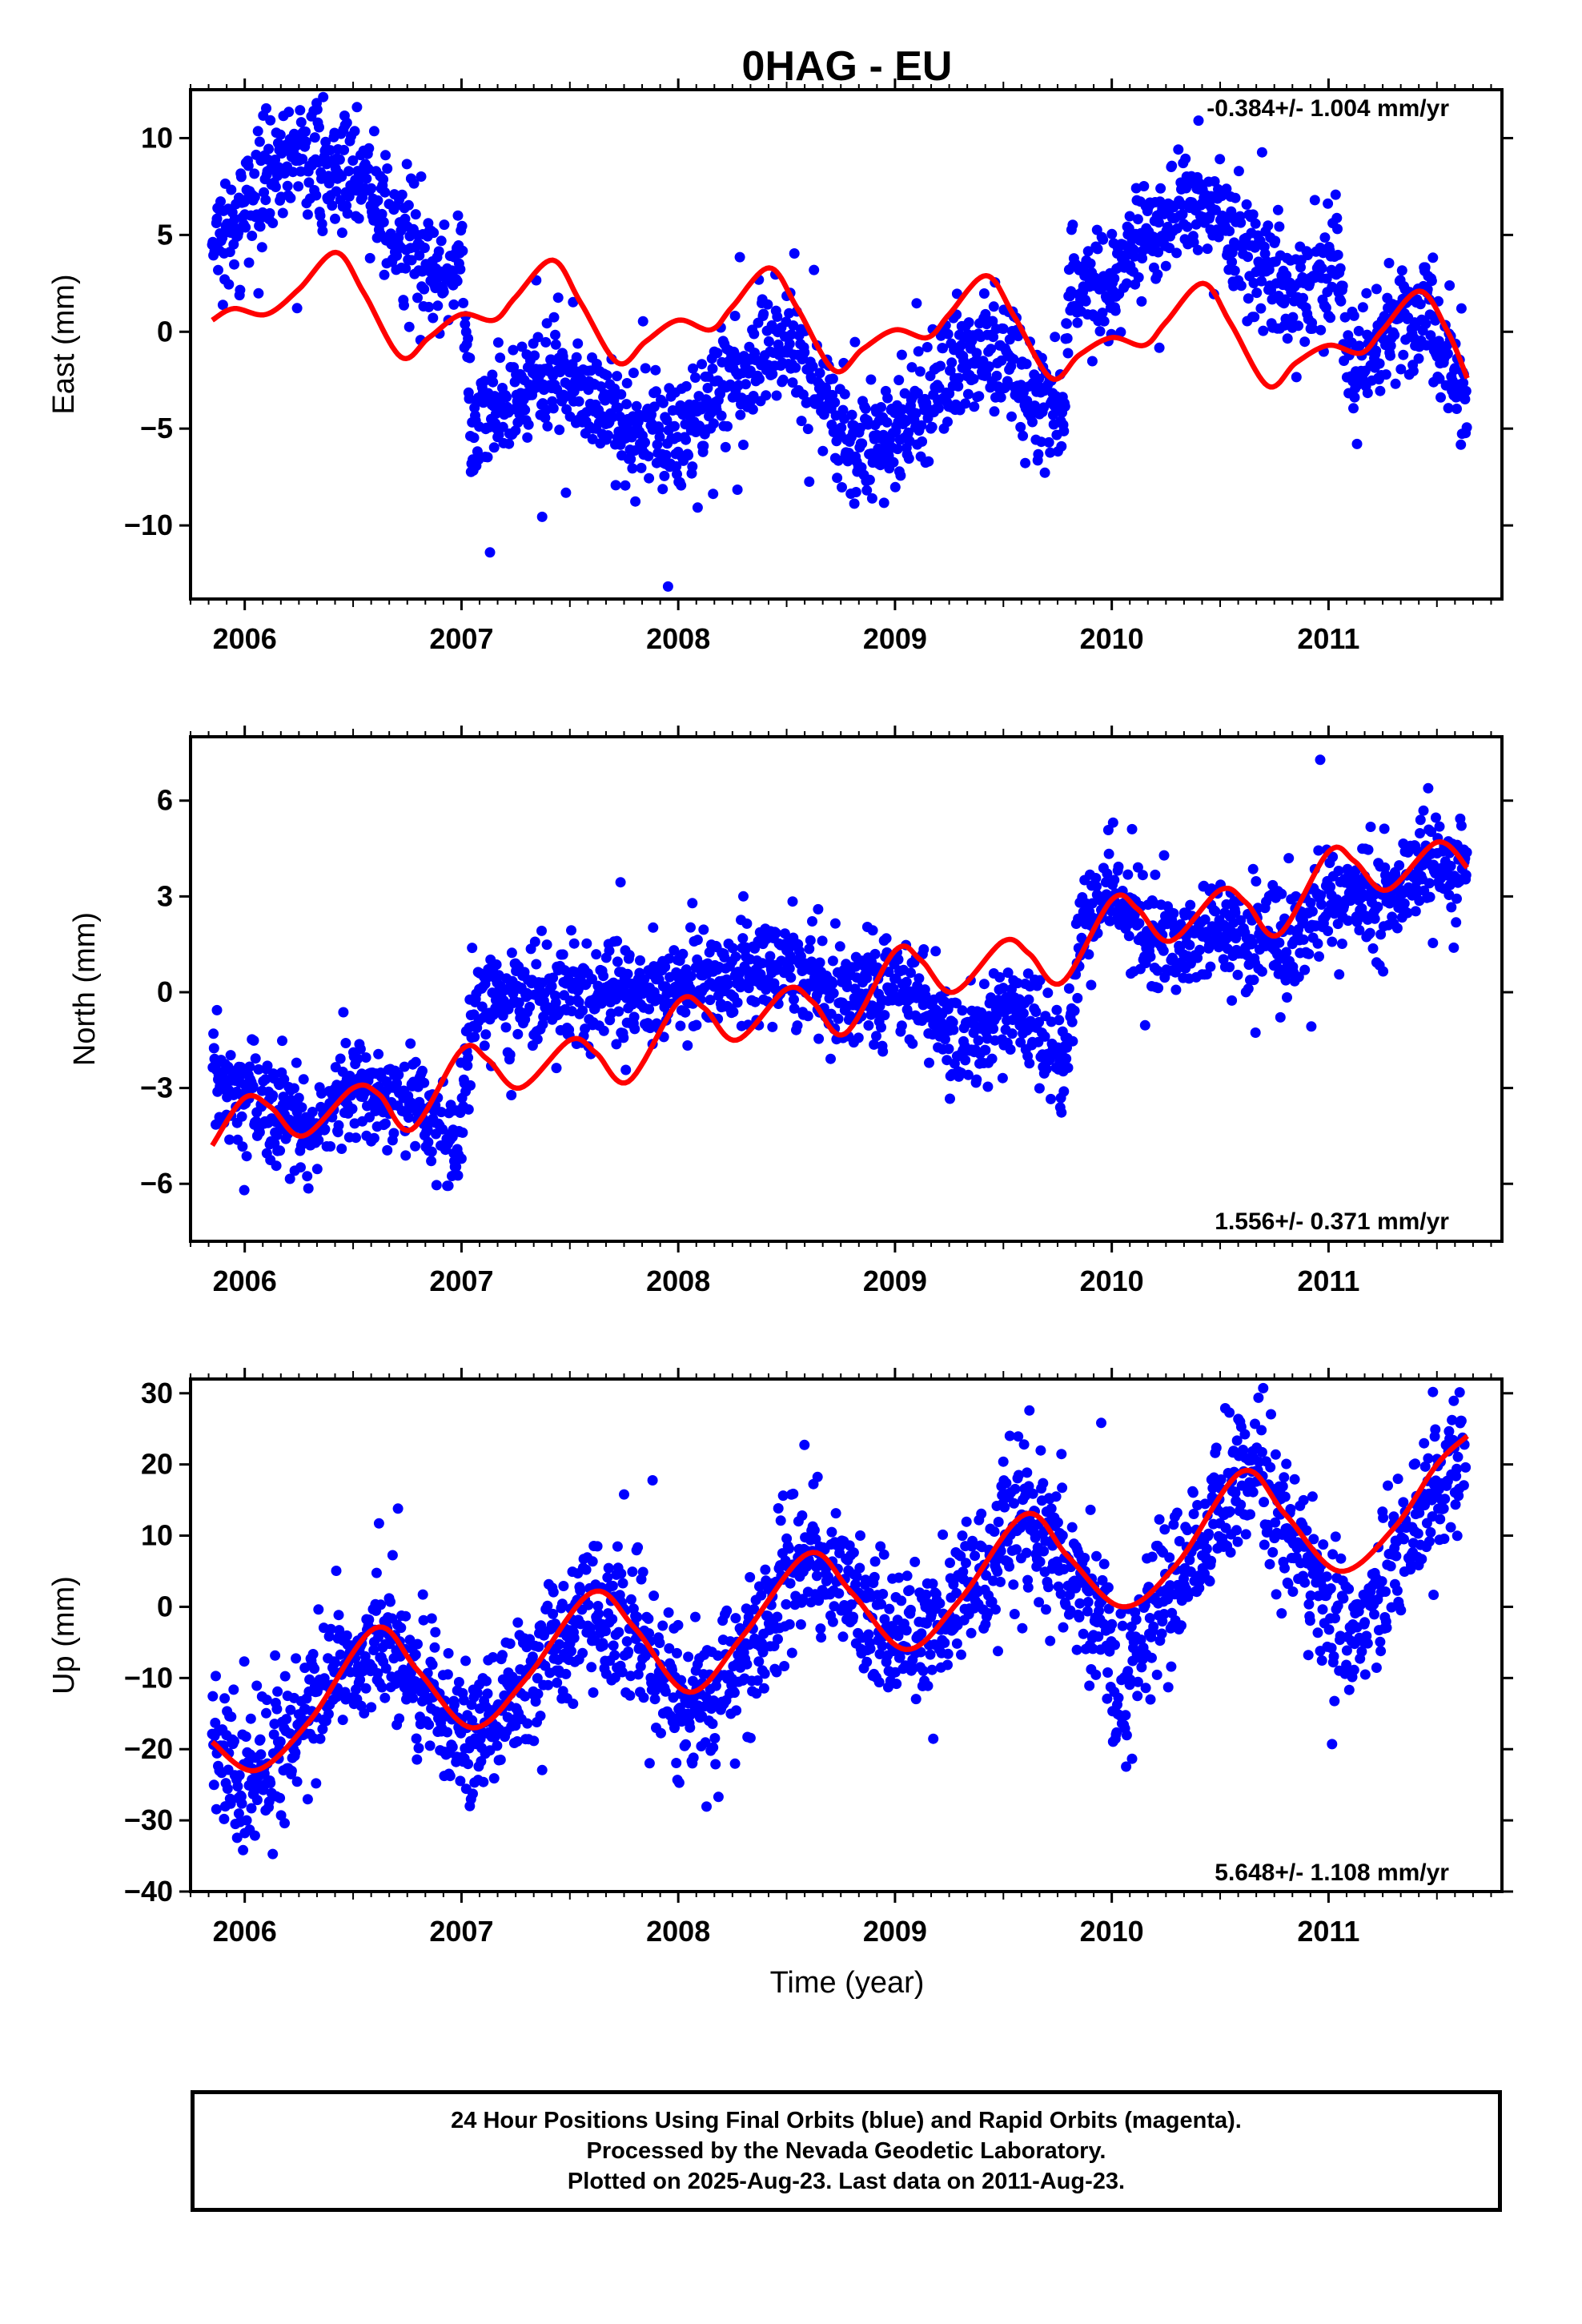 The width and height of the screenshot is (1582, 2324). What do you see at coordinates (157, 137) in the screenshot?
I see `y-tick-label: 10` at bounding box center [157, 137].